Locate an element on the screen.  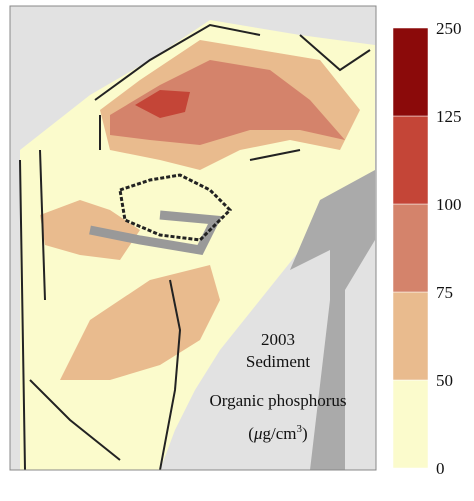
legend-tick-label: 75 is located at coordinates (444, 292).